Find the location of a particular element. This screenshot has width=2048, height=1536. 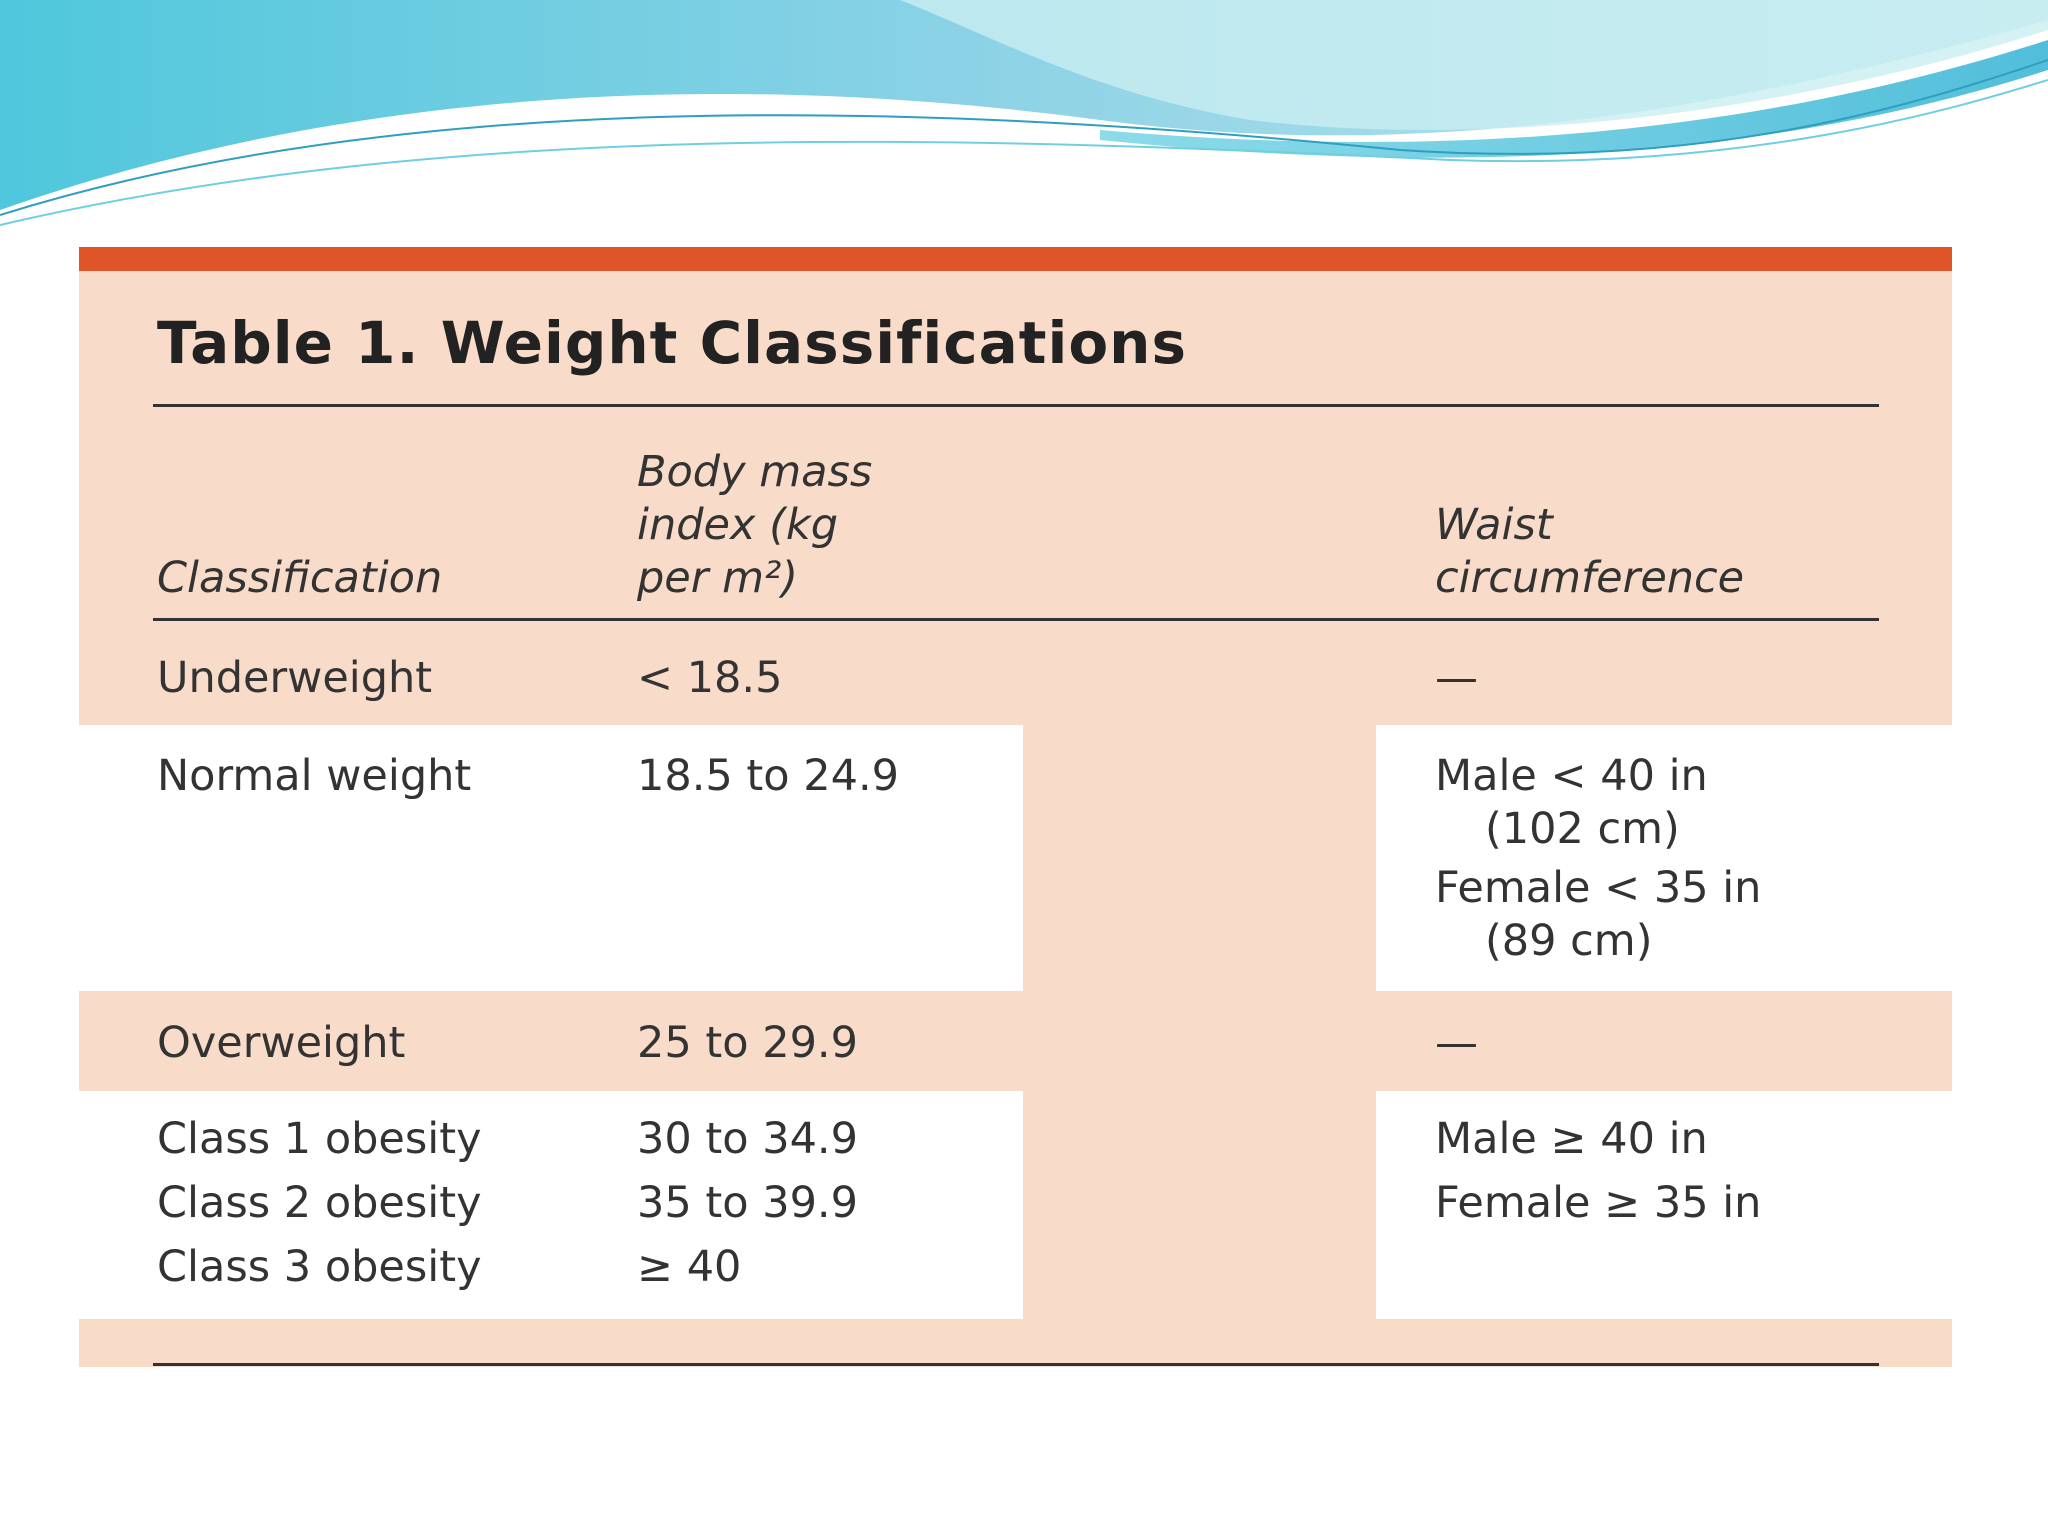

header-rule is located at coordinates (1016, 619).